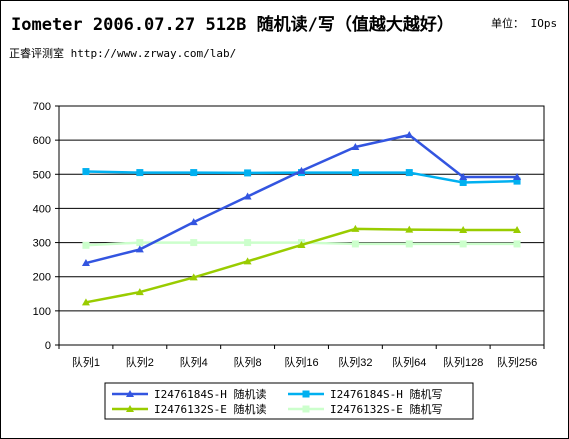 Image resolution: width=569 pixels, height=439 pixels. I want to click on legend-item-4: I2476132S-E 随机写, so click(365, 409).